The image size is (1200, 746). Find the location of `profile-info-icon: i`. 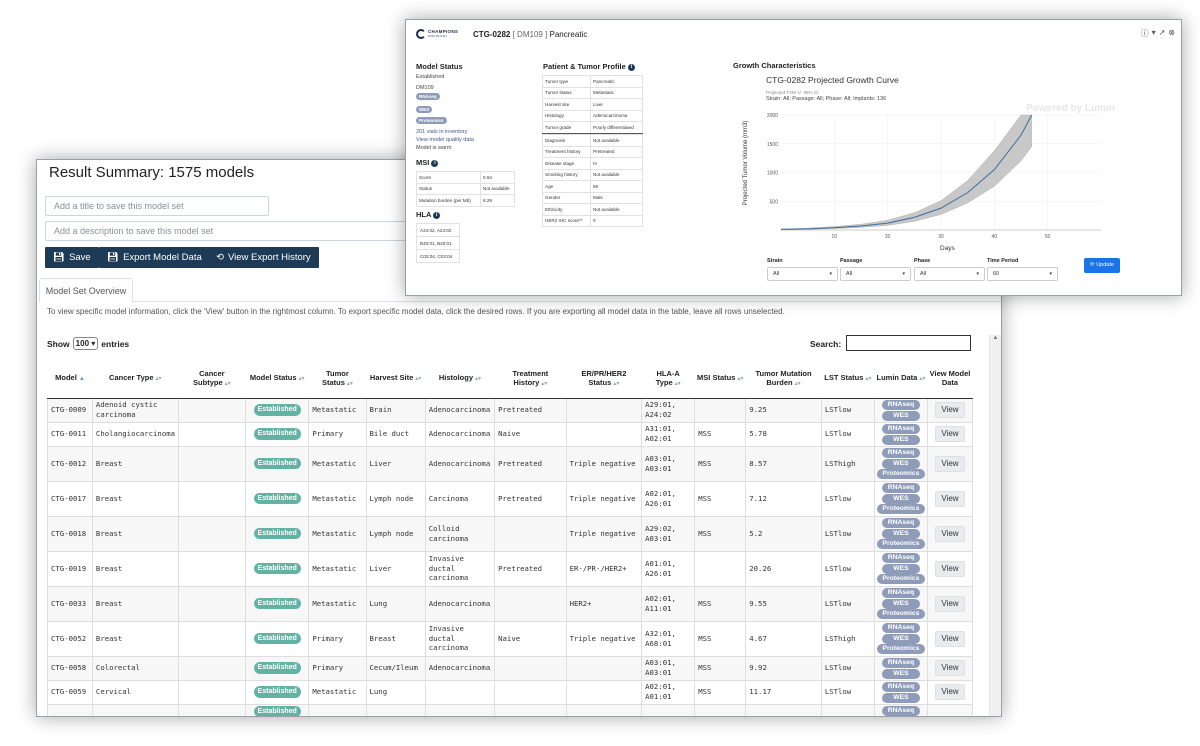

profile-info-icon: i is located at coordinates (631, 67).